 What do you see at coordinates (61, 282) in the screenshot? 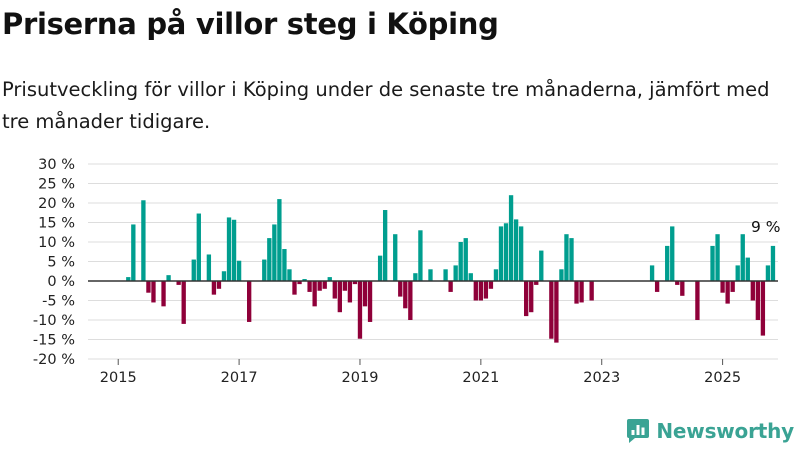
I see `y-tick-label: 0 %` at bounding box center [61, 282].